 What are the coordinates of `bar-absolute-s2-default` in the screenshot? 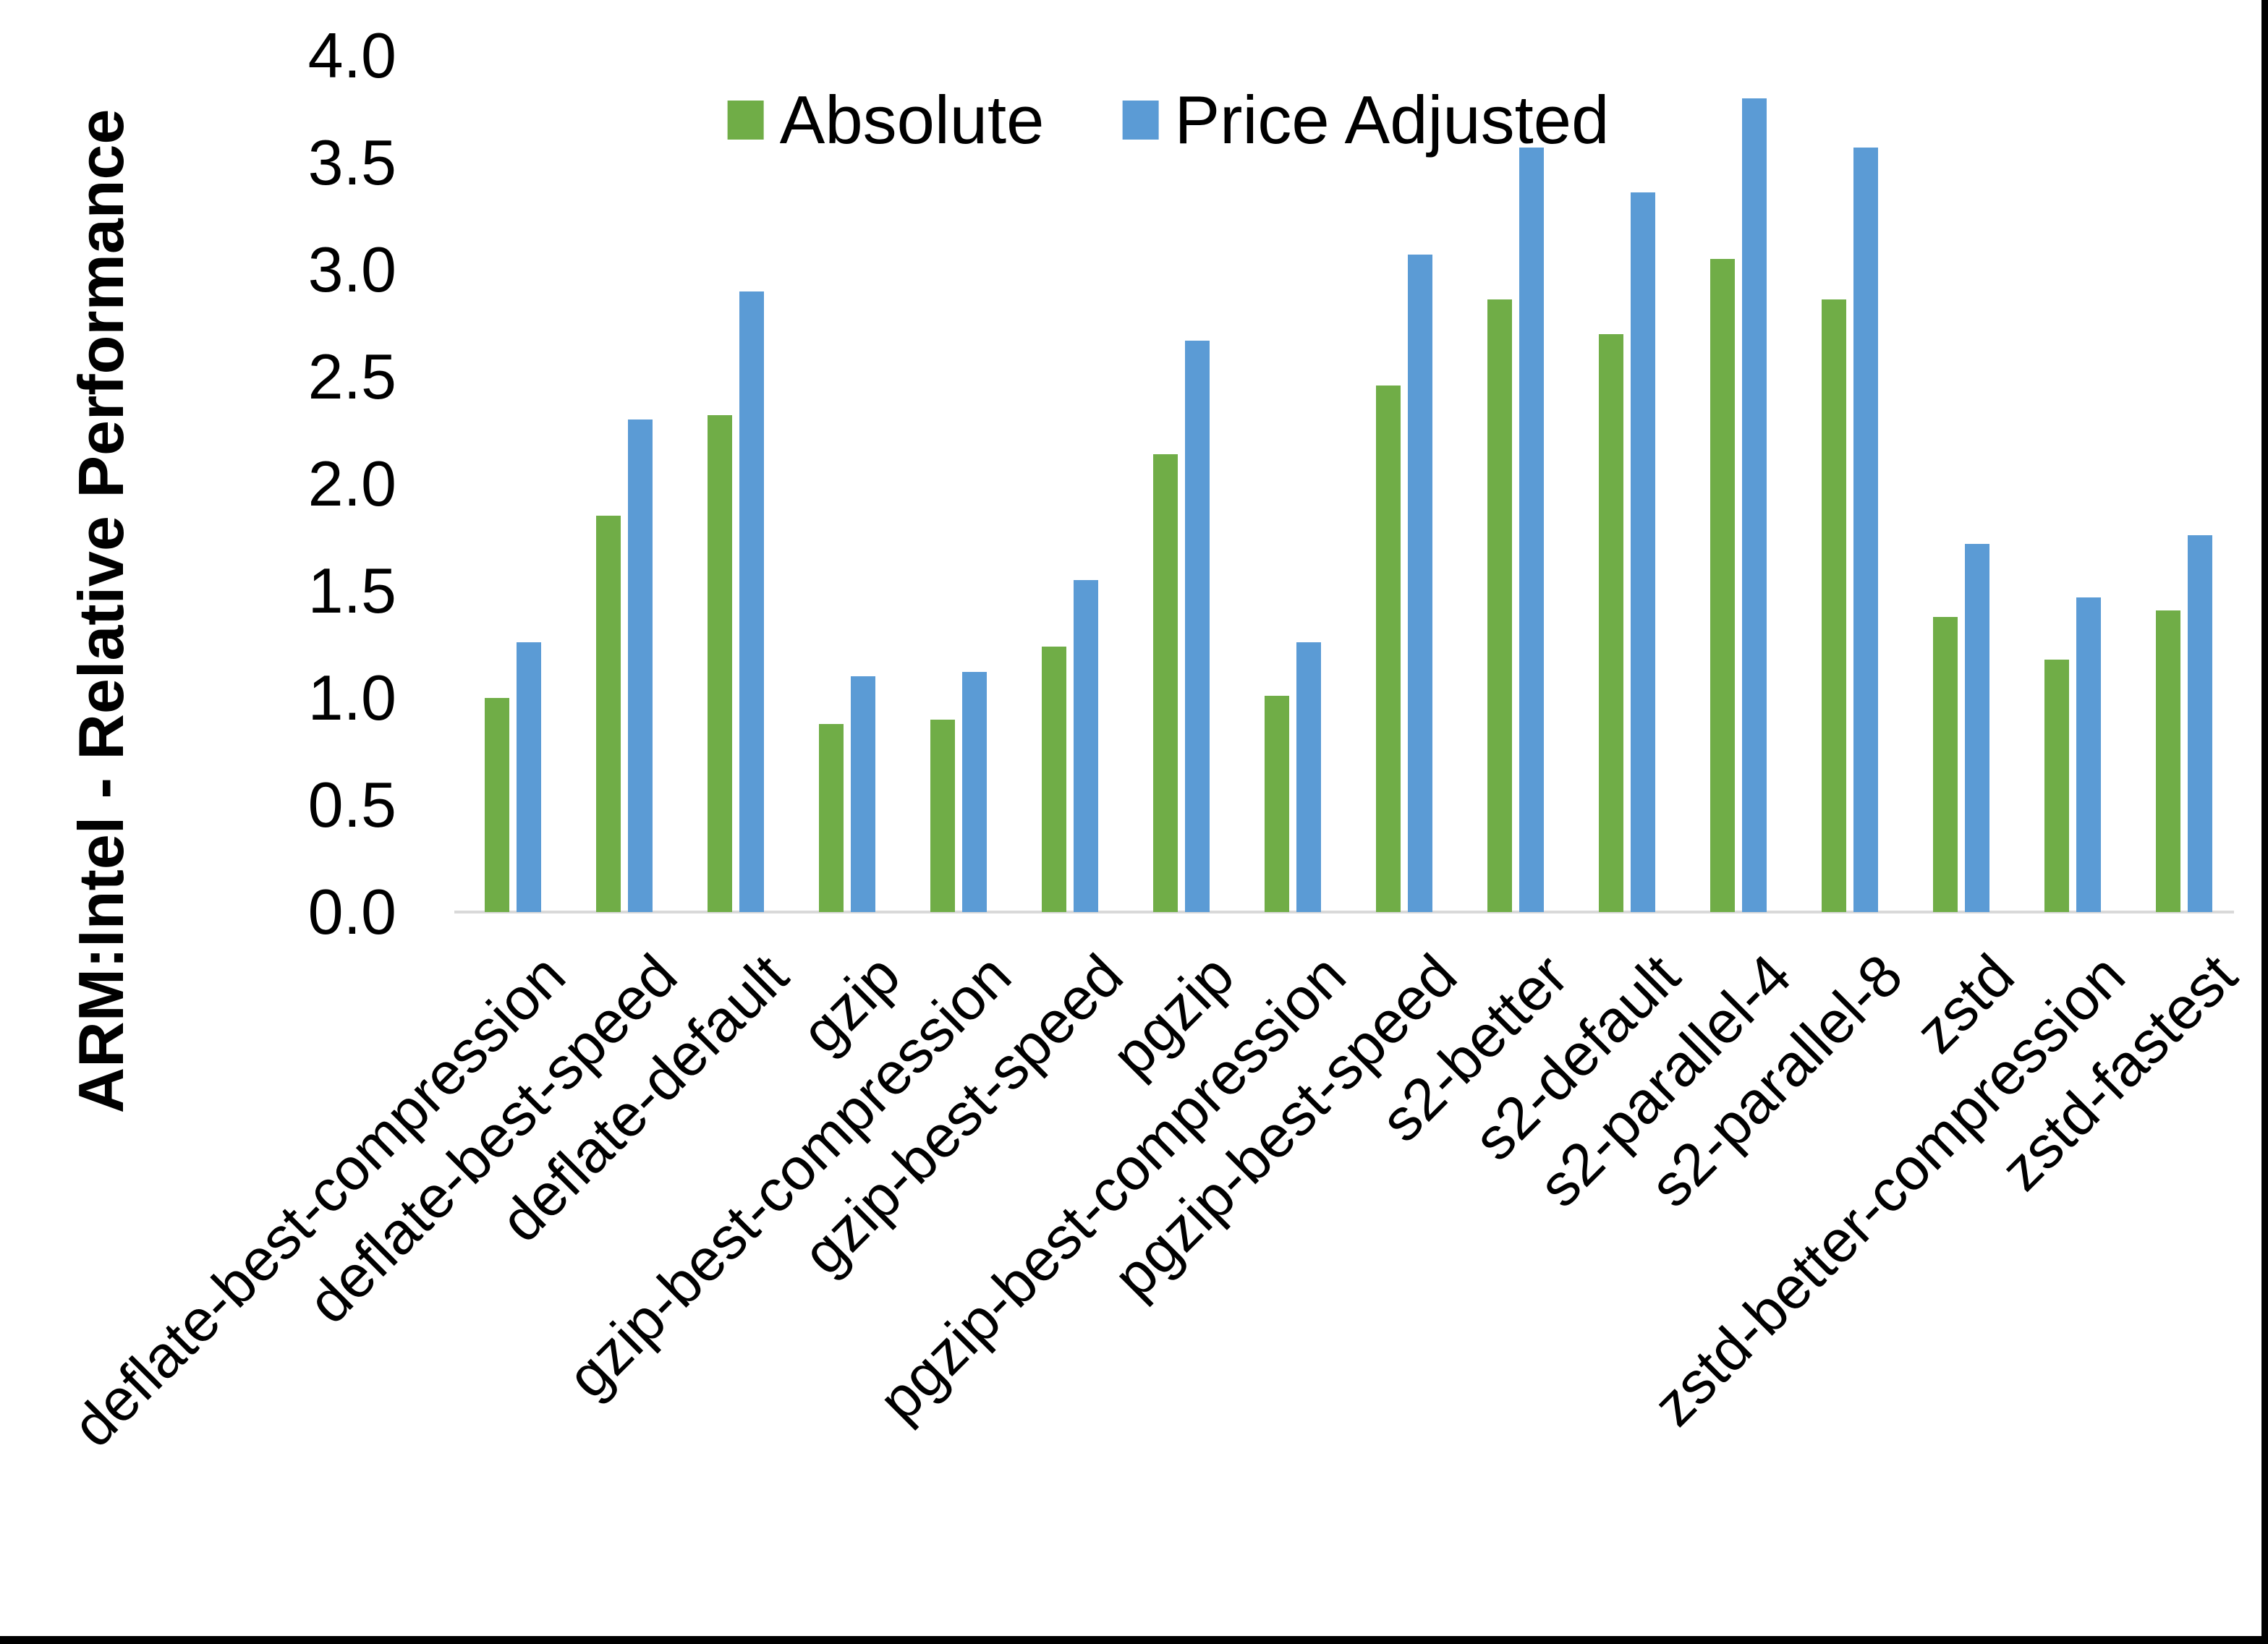 It's located at (1611, 623).